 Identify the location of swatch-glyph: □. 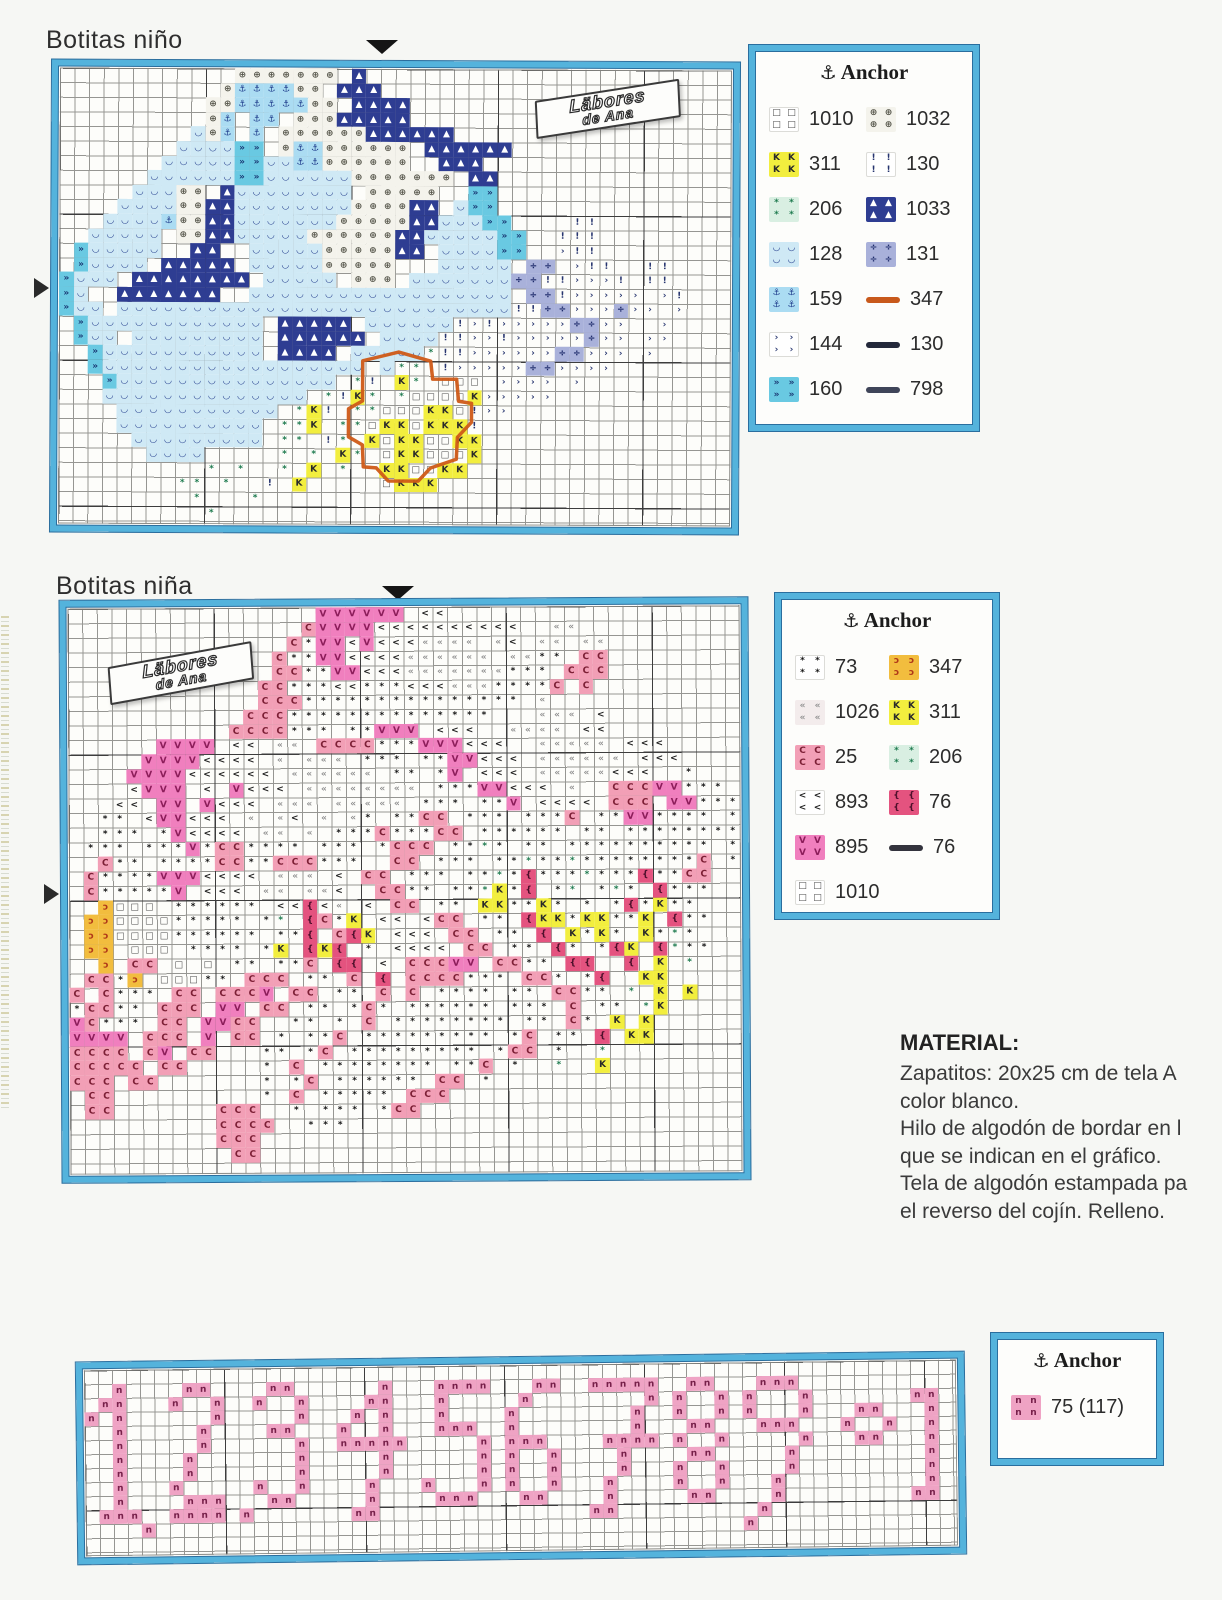
(776, 112).